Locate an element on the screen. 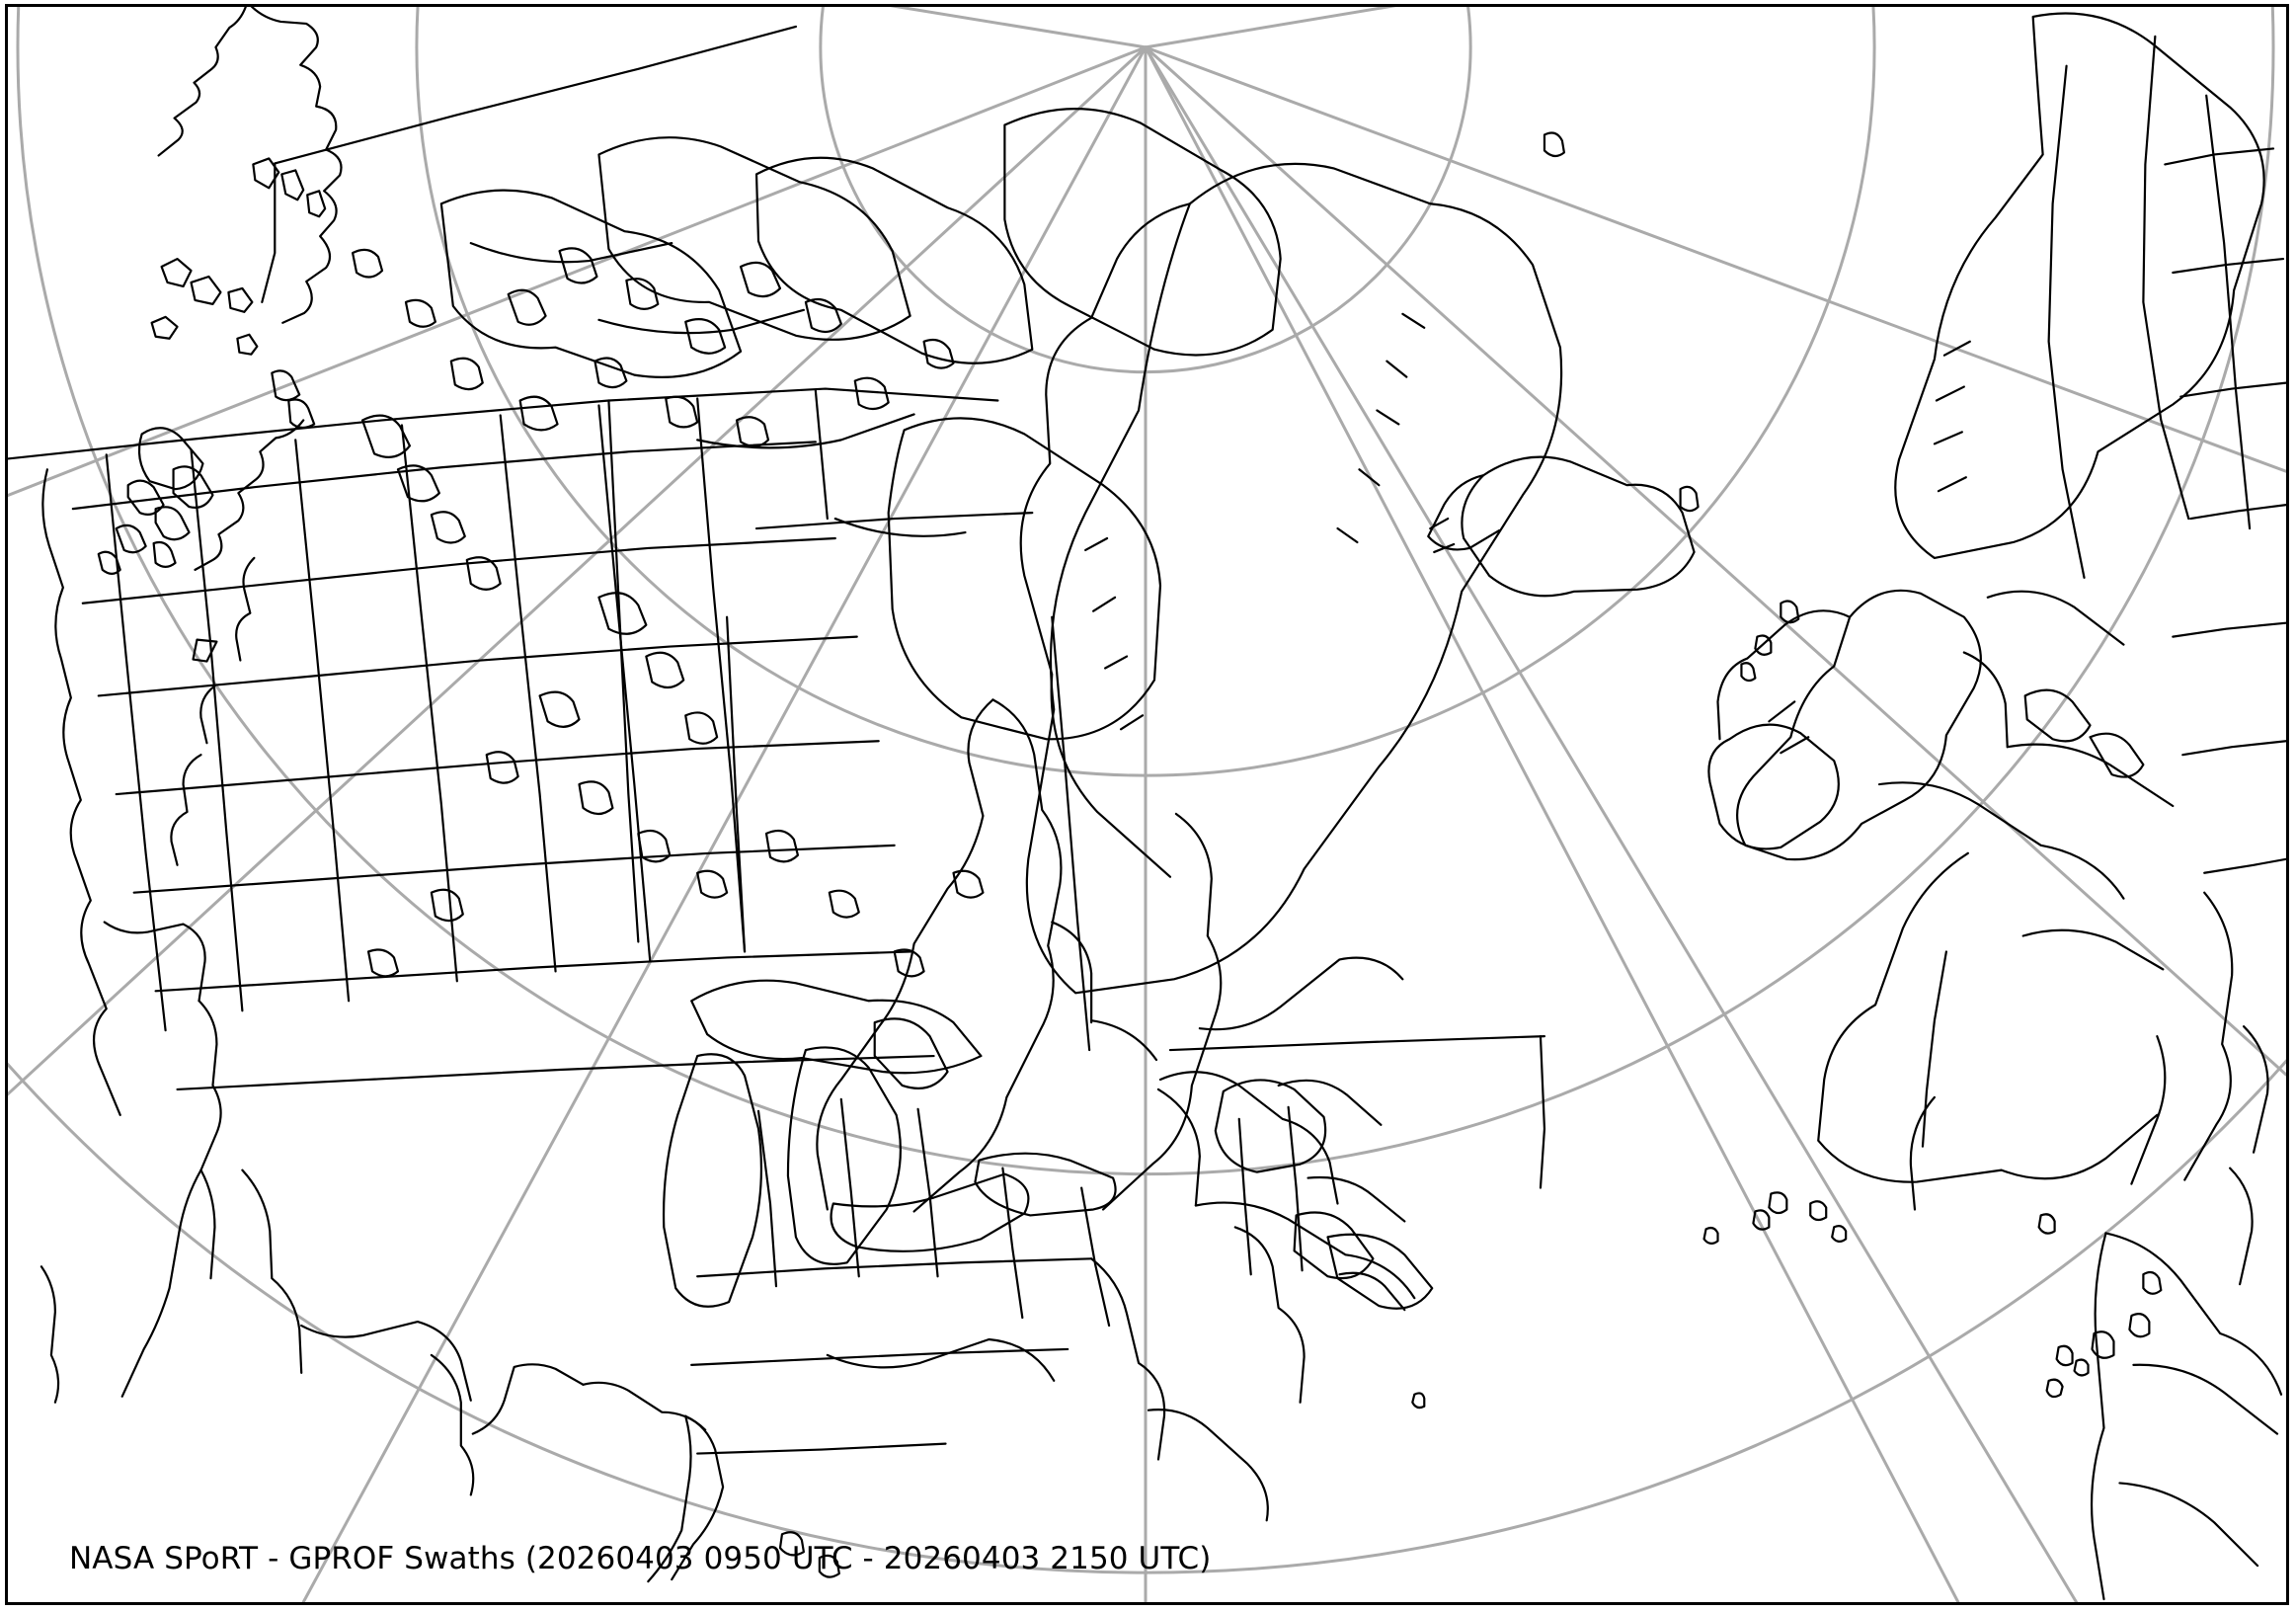  bermuda-island is located at coordinates (1419, 1401).